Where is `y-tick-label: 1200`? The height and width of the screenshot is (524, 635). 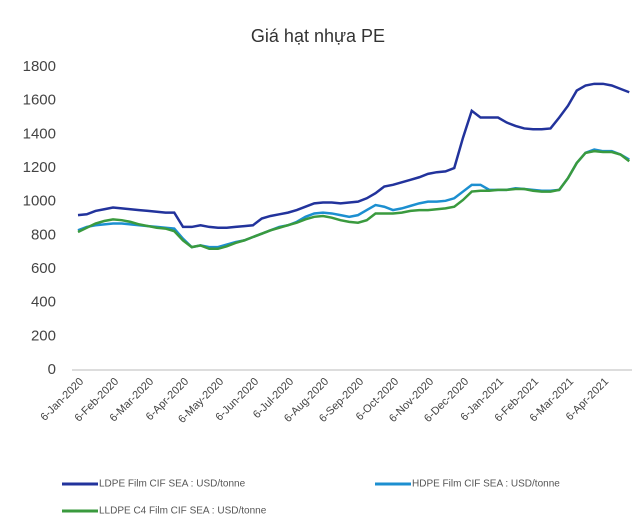
y-tick-label: 1200 is located at coordinates (39, 167).